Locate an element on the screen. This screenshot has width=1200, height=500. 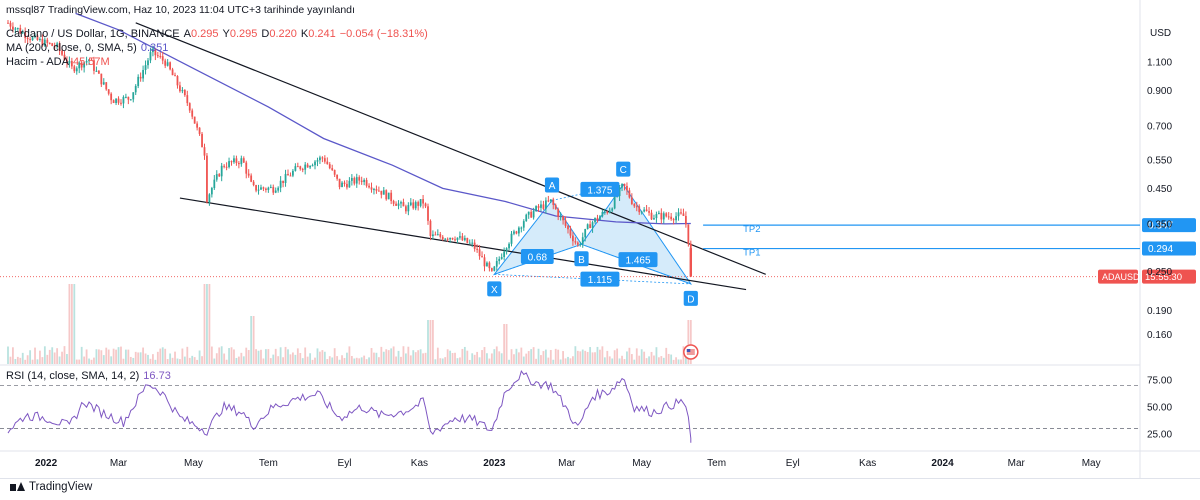
harmonic-labels: X A B C D 0.68 1.375 1.465 1.115 is located at coordinates (592, 233).